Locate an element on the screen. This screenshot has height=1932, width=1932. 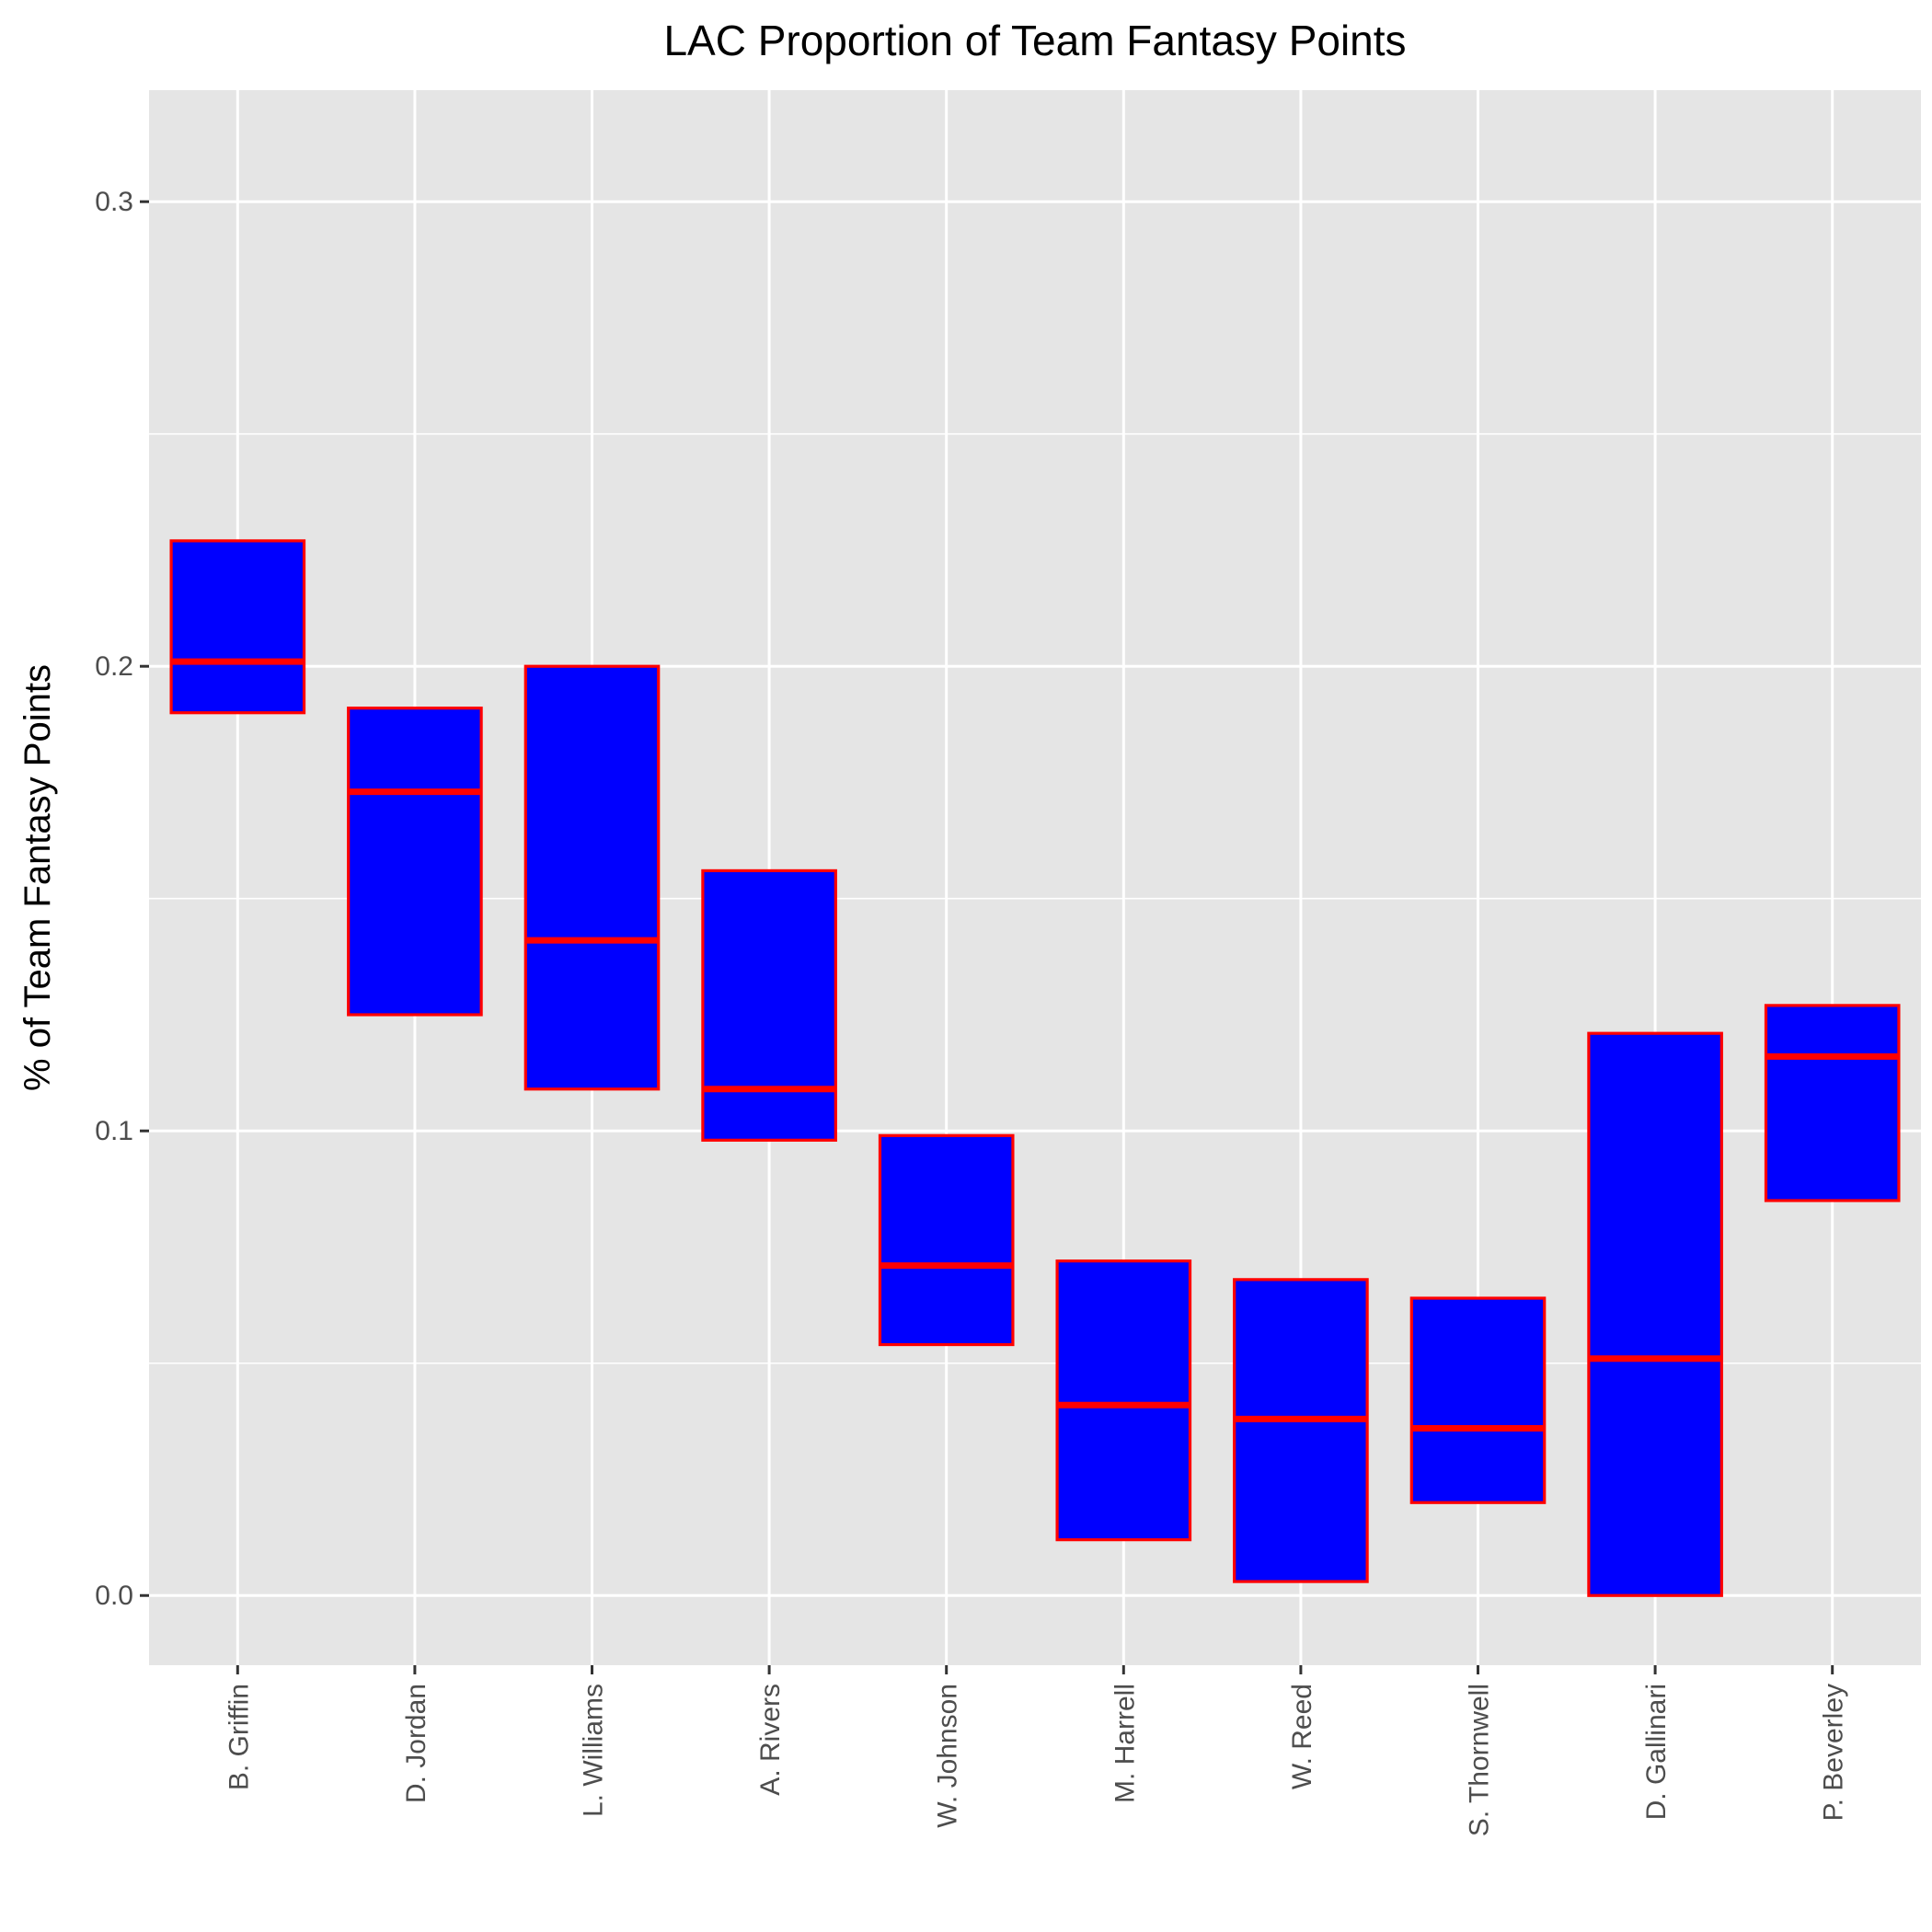
x-tick-label: P. Beverley is located at coordinates (1834, 1753).